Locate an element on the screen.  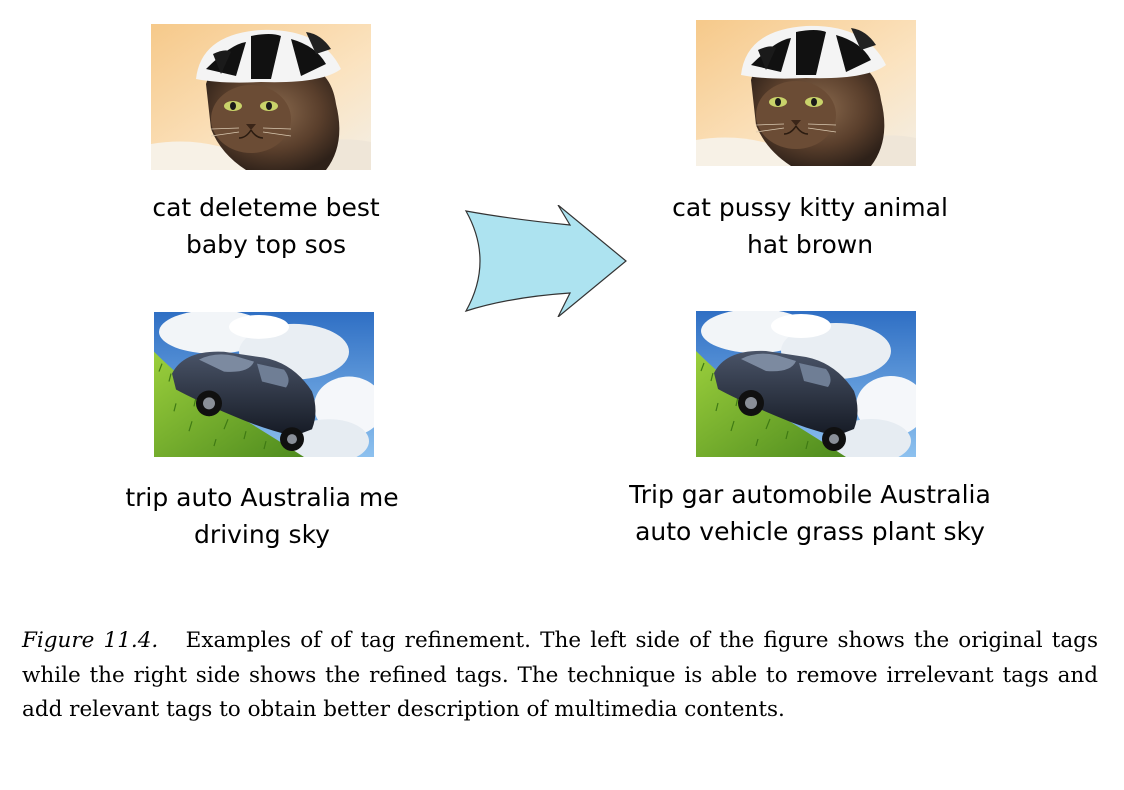
refined-cat-tags: cat pussy kitty animal hat brown is located at coordinates (810, 226).